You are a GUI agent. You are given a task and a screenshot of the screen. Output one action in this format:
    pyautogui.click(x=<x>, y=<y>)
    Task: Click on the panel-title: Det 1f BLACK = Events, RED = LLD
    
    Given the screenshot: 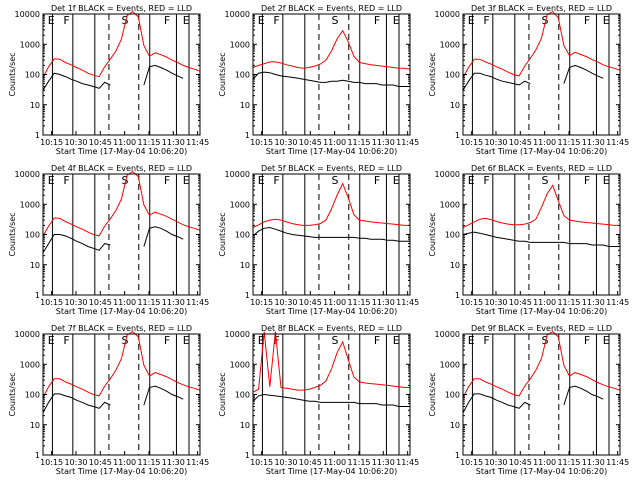 What is the action you would take?
    pyautogui.click(x=121, y=8)
    